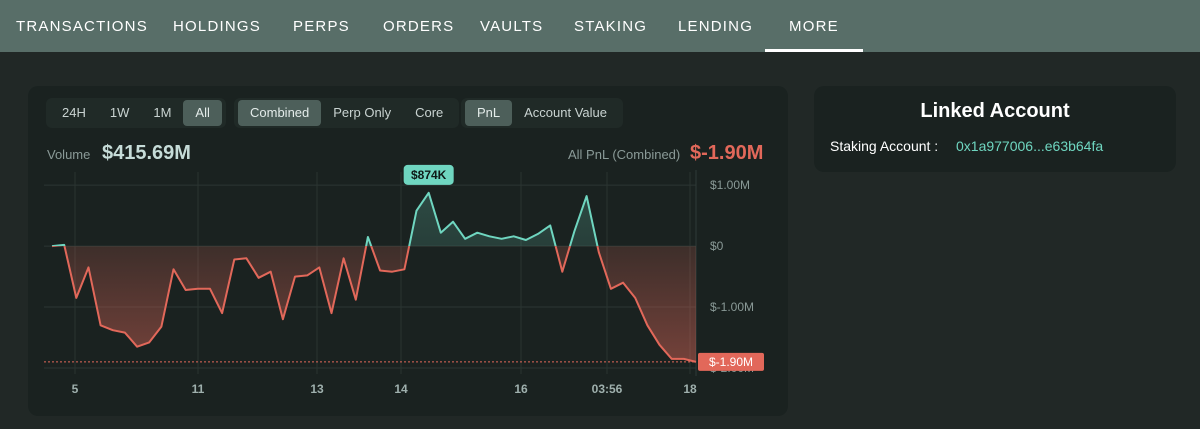 The height and width of the screenshot is (429, 1200). What do you see at coordinates (217, 26) in the screenshot?
I see `nav-tab-holdings: HOLDINGS` at bounding box center [217, 26].